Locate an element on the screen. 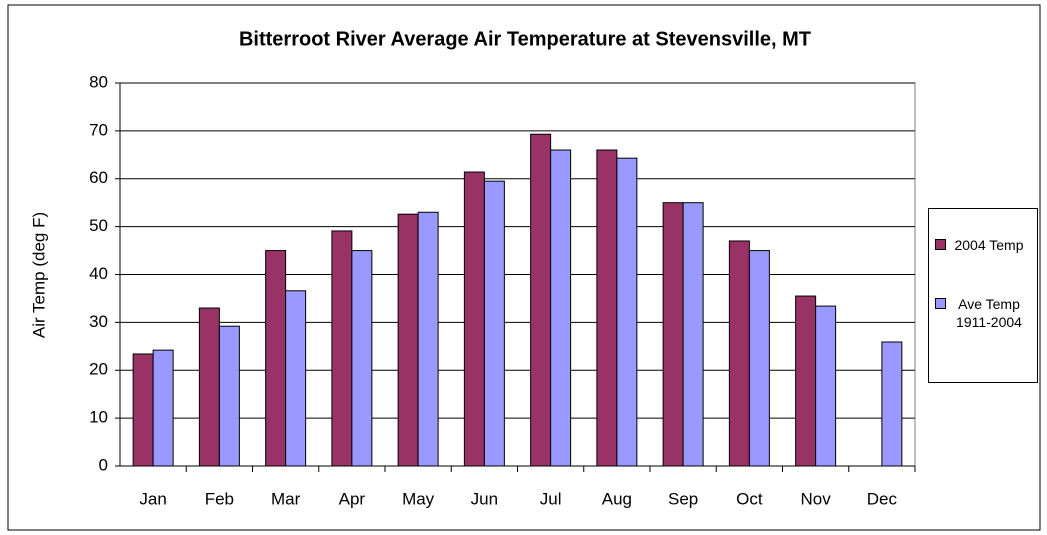  y-tick-label: 40 is located at coordinates (98, 273).